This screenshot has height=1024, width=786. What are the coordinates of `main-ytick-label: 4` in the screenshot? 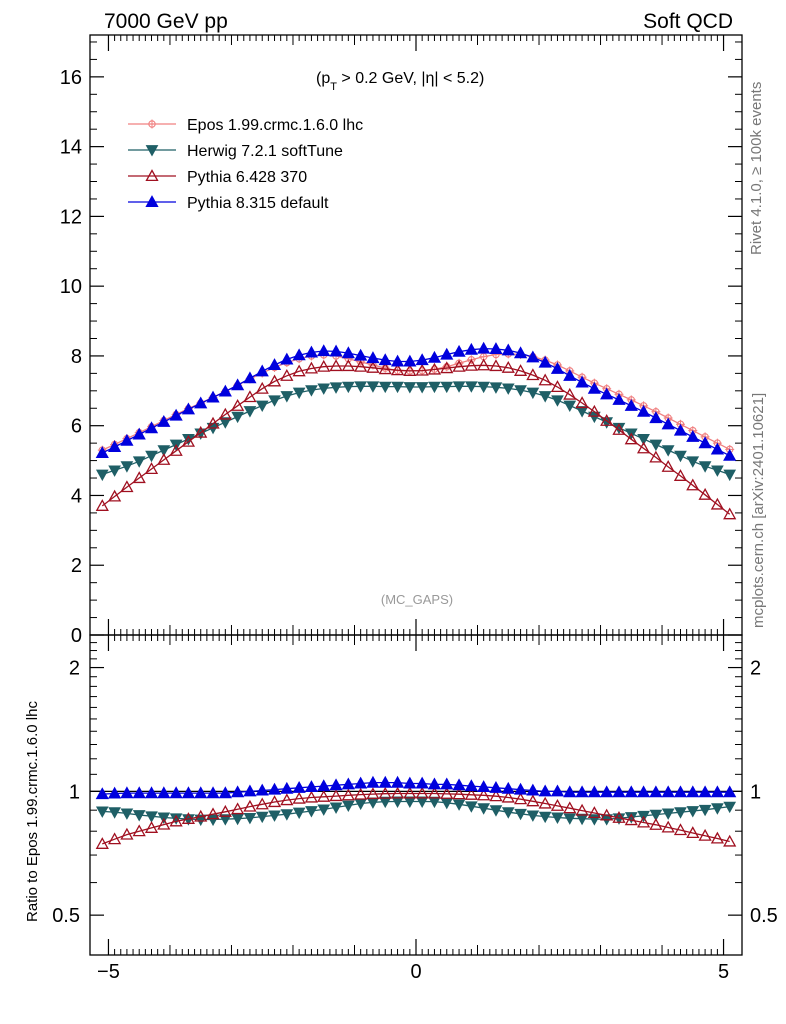 It's located at (76, 496).